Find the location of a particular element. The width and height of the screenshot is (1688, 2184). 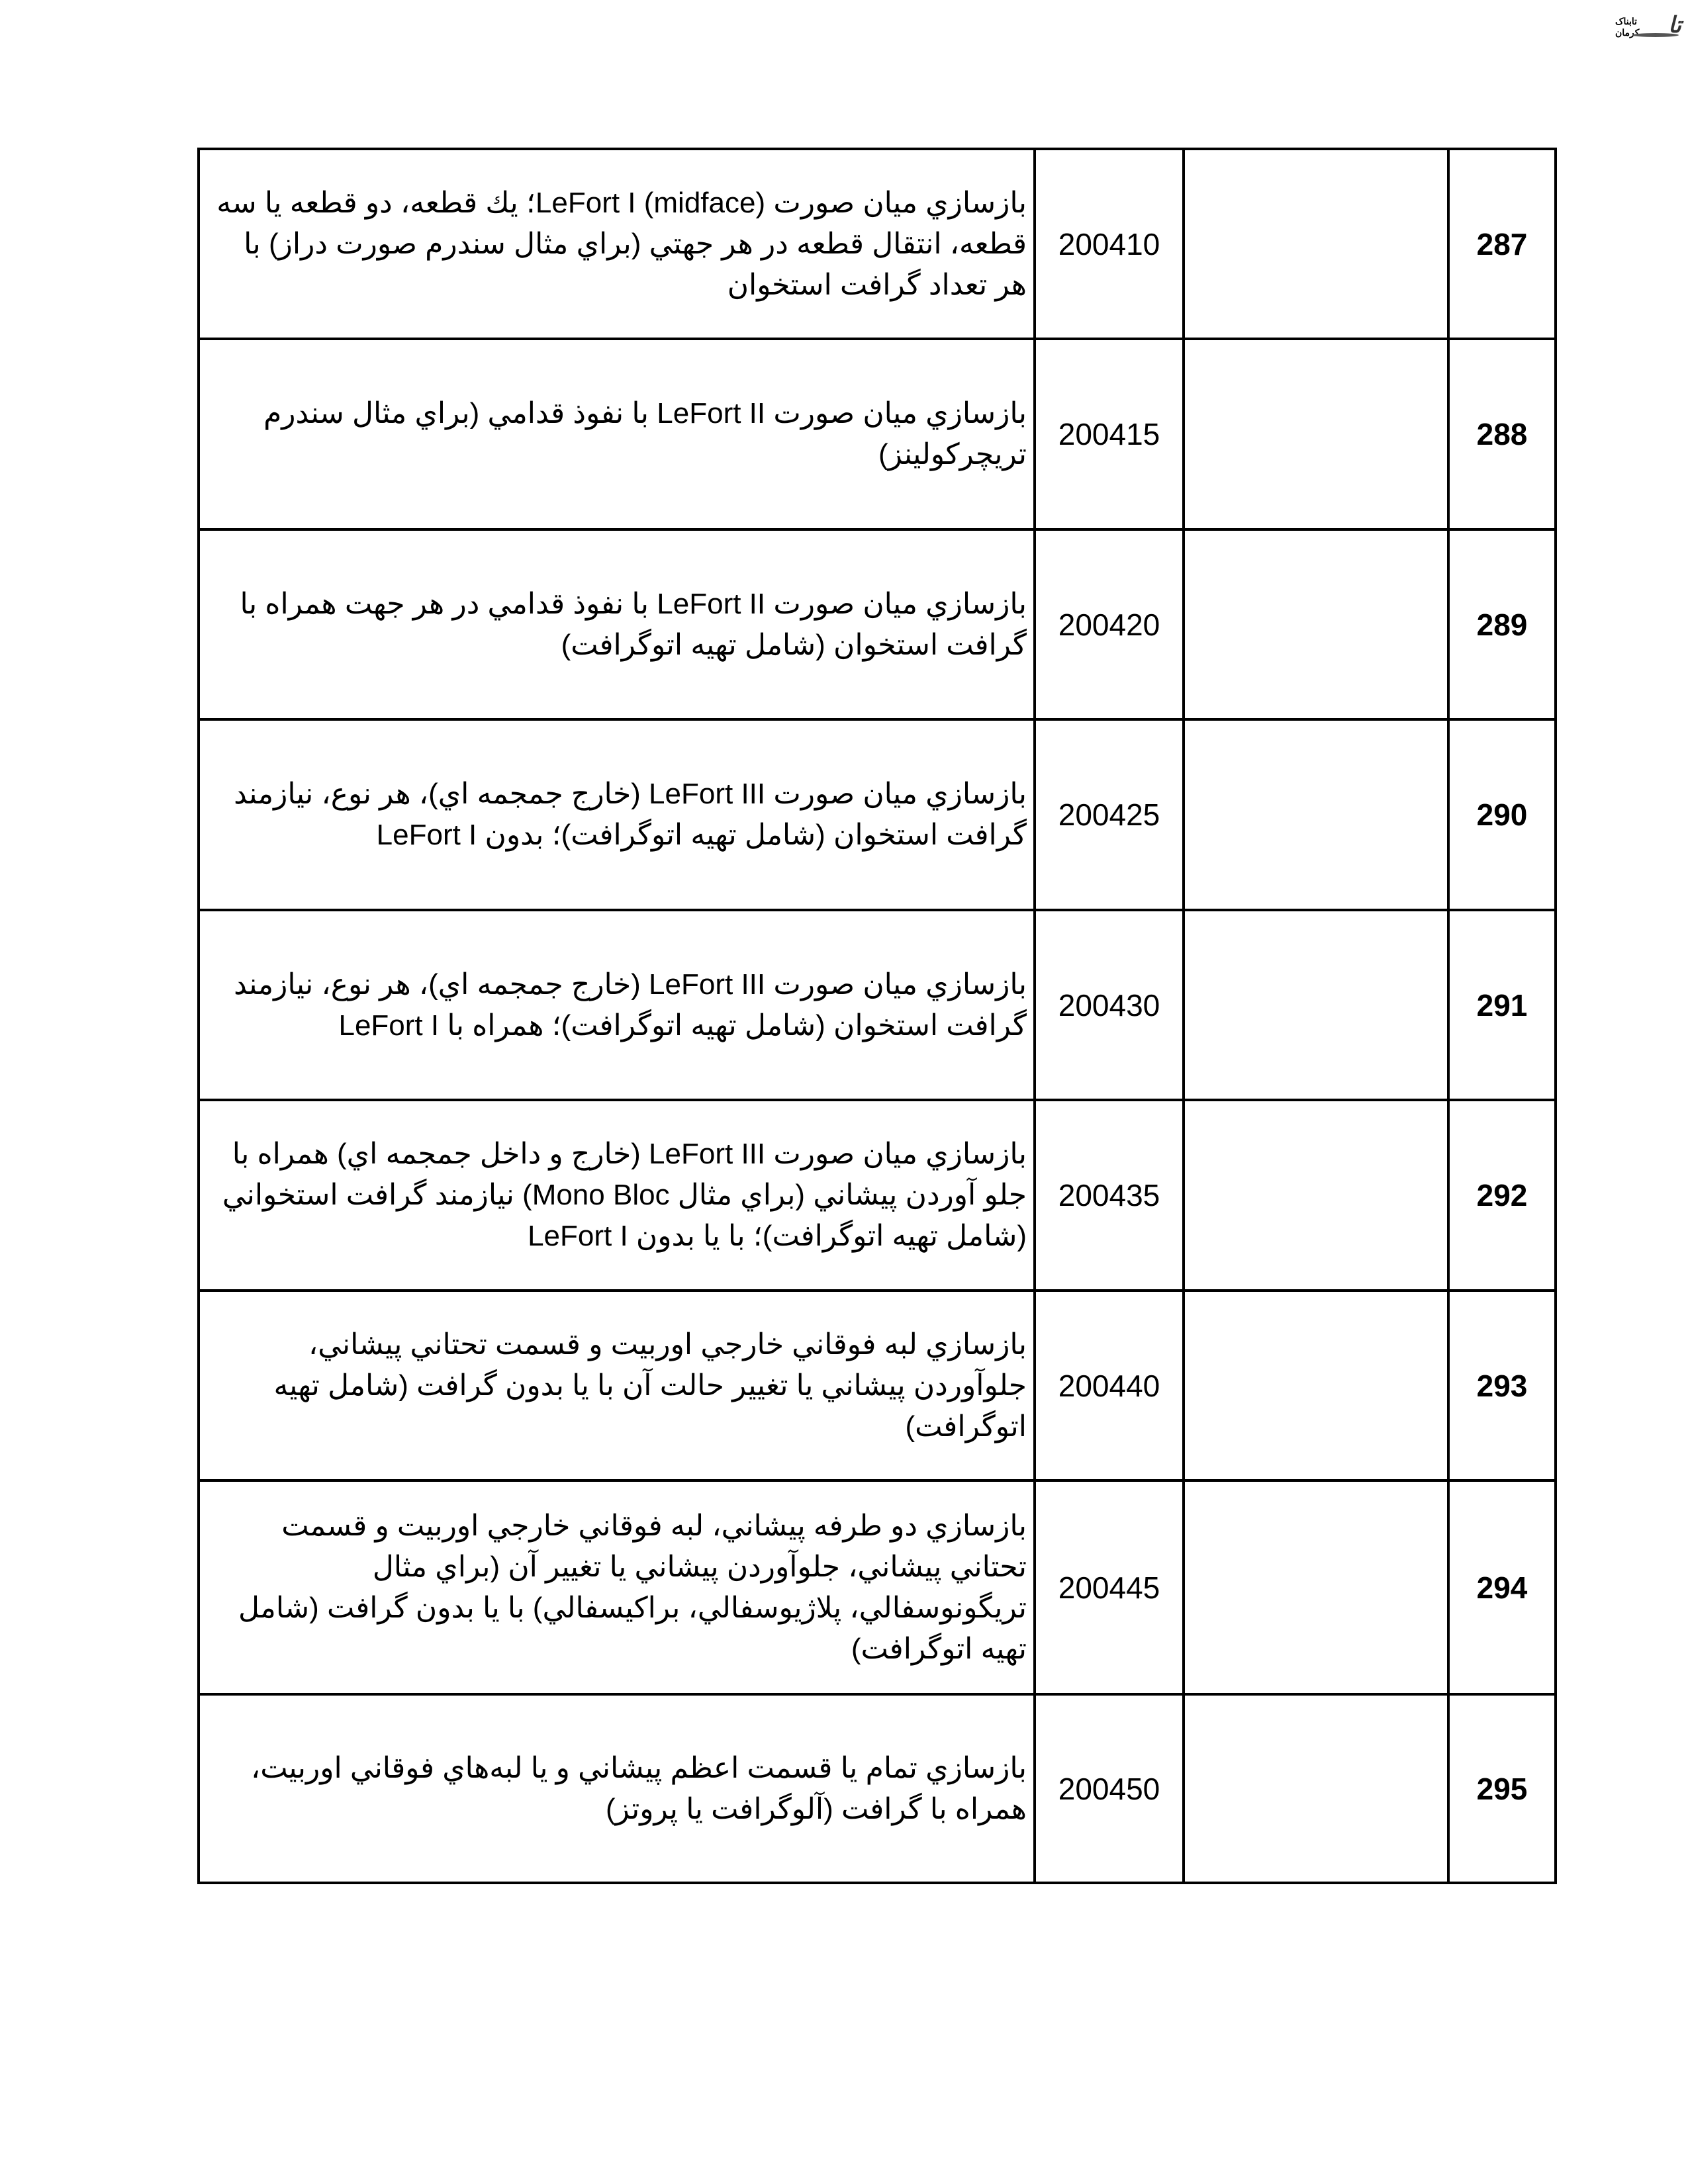

row-number: 288 is located at coordinates (1502, 434).